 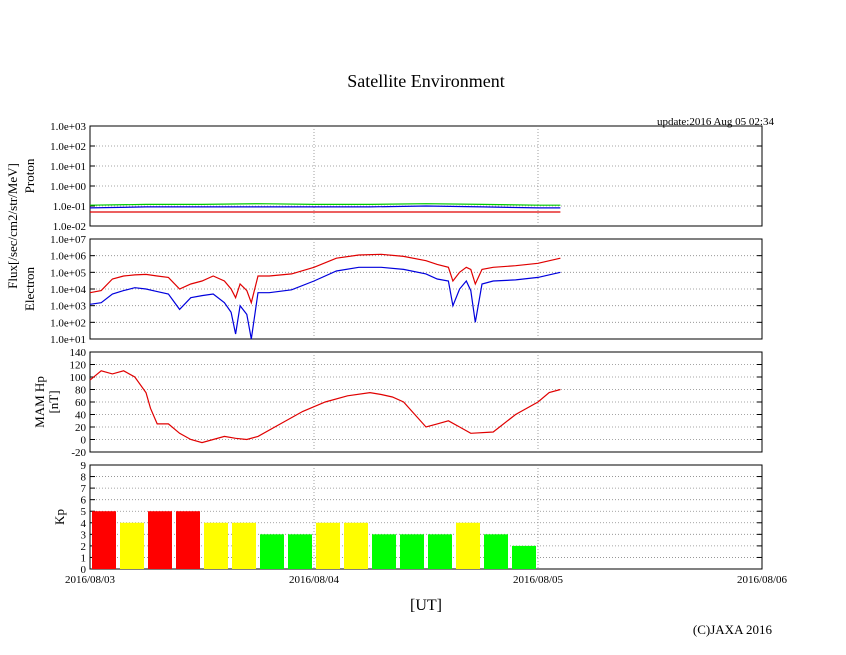 I want to click on mam-hp-ytick-label: 0, so click(x=84, y=441).